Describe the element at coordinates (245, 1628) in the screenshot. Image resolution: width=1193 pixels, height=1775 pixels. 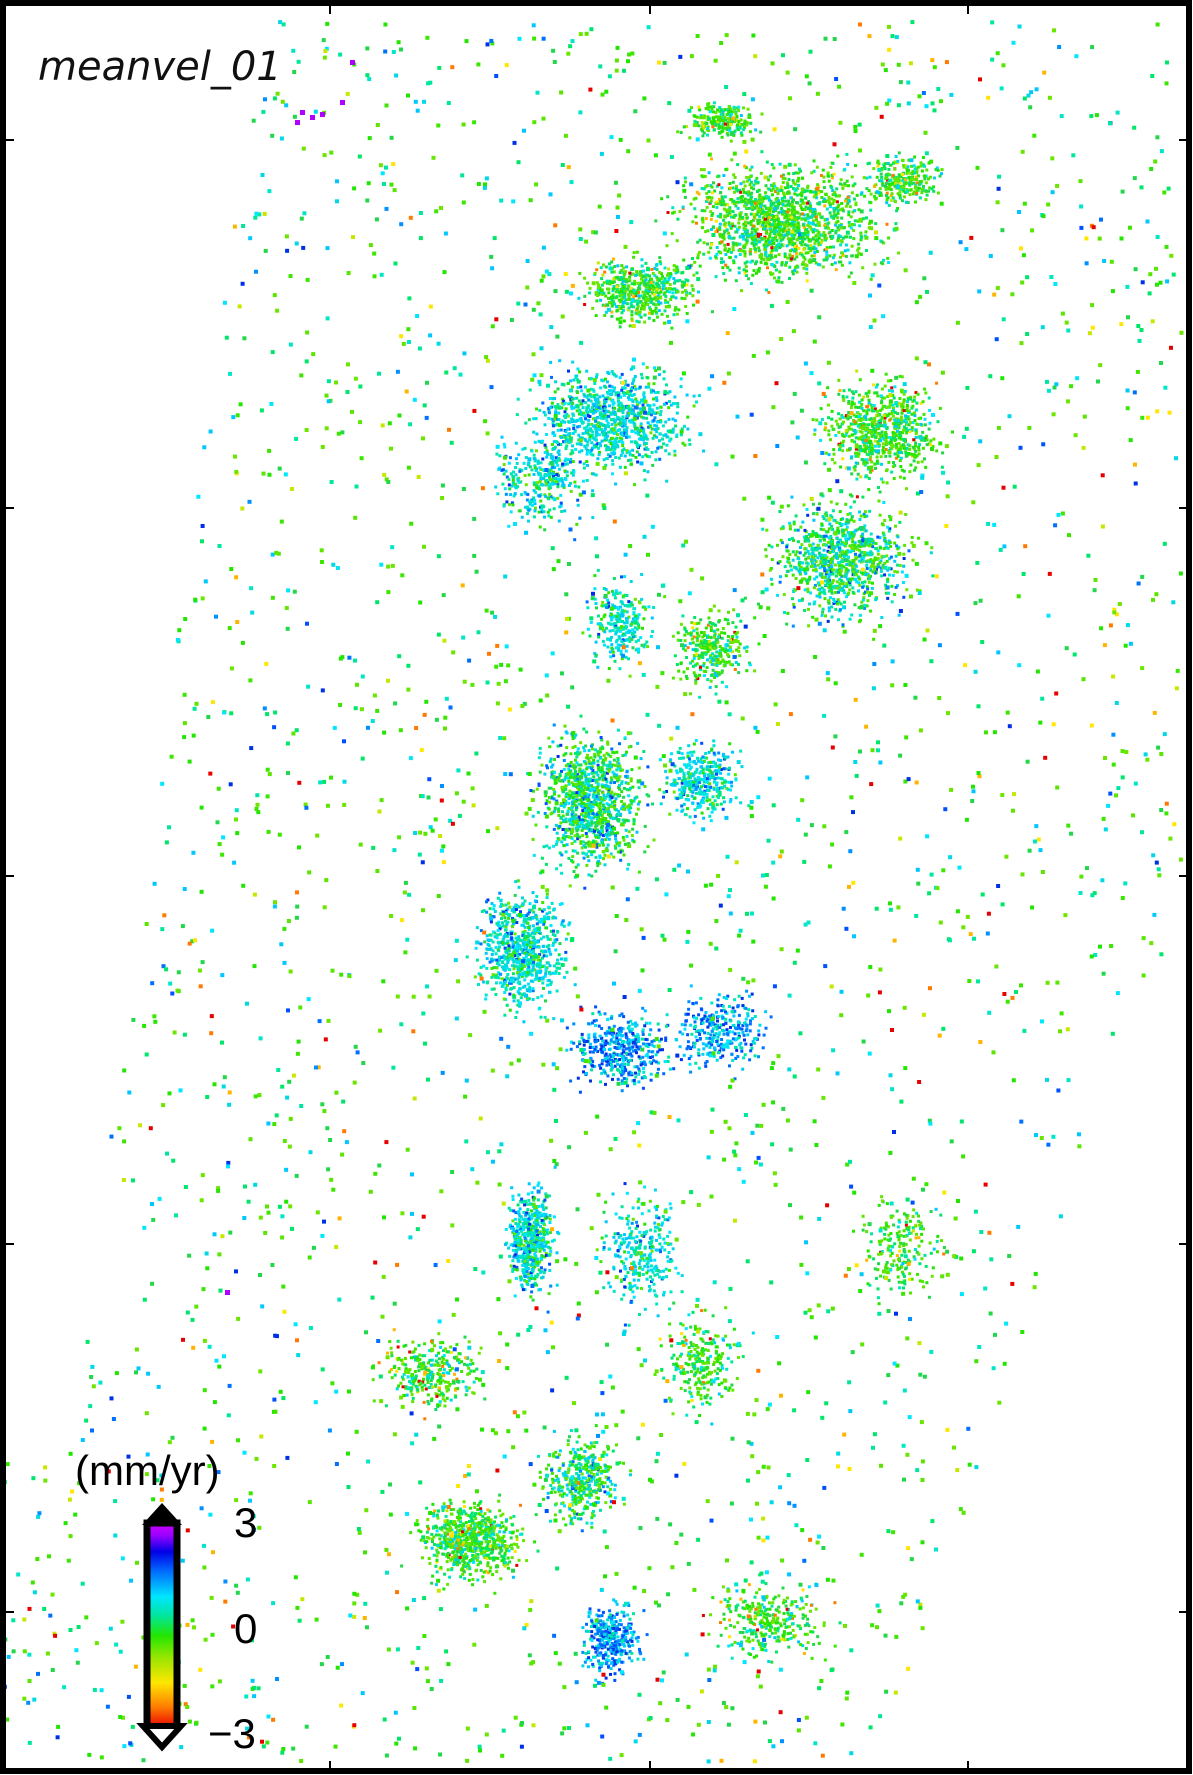
I see `colorbar-mid-label: 0` at that location.